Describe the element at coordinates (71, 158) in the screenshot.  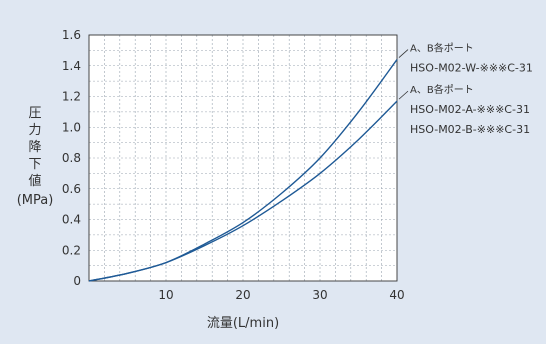
I see `y-tick-label: 0.8` at that location.